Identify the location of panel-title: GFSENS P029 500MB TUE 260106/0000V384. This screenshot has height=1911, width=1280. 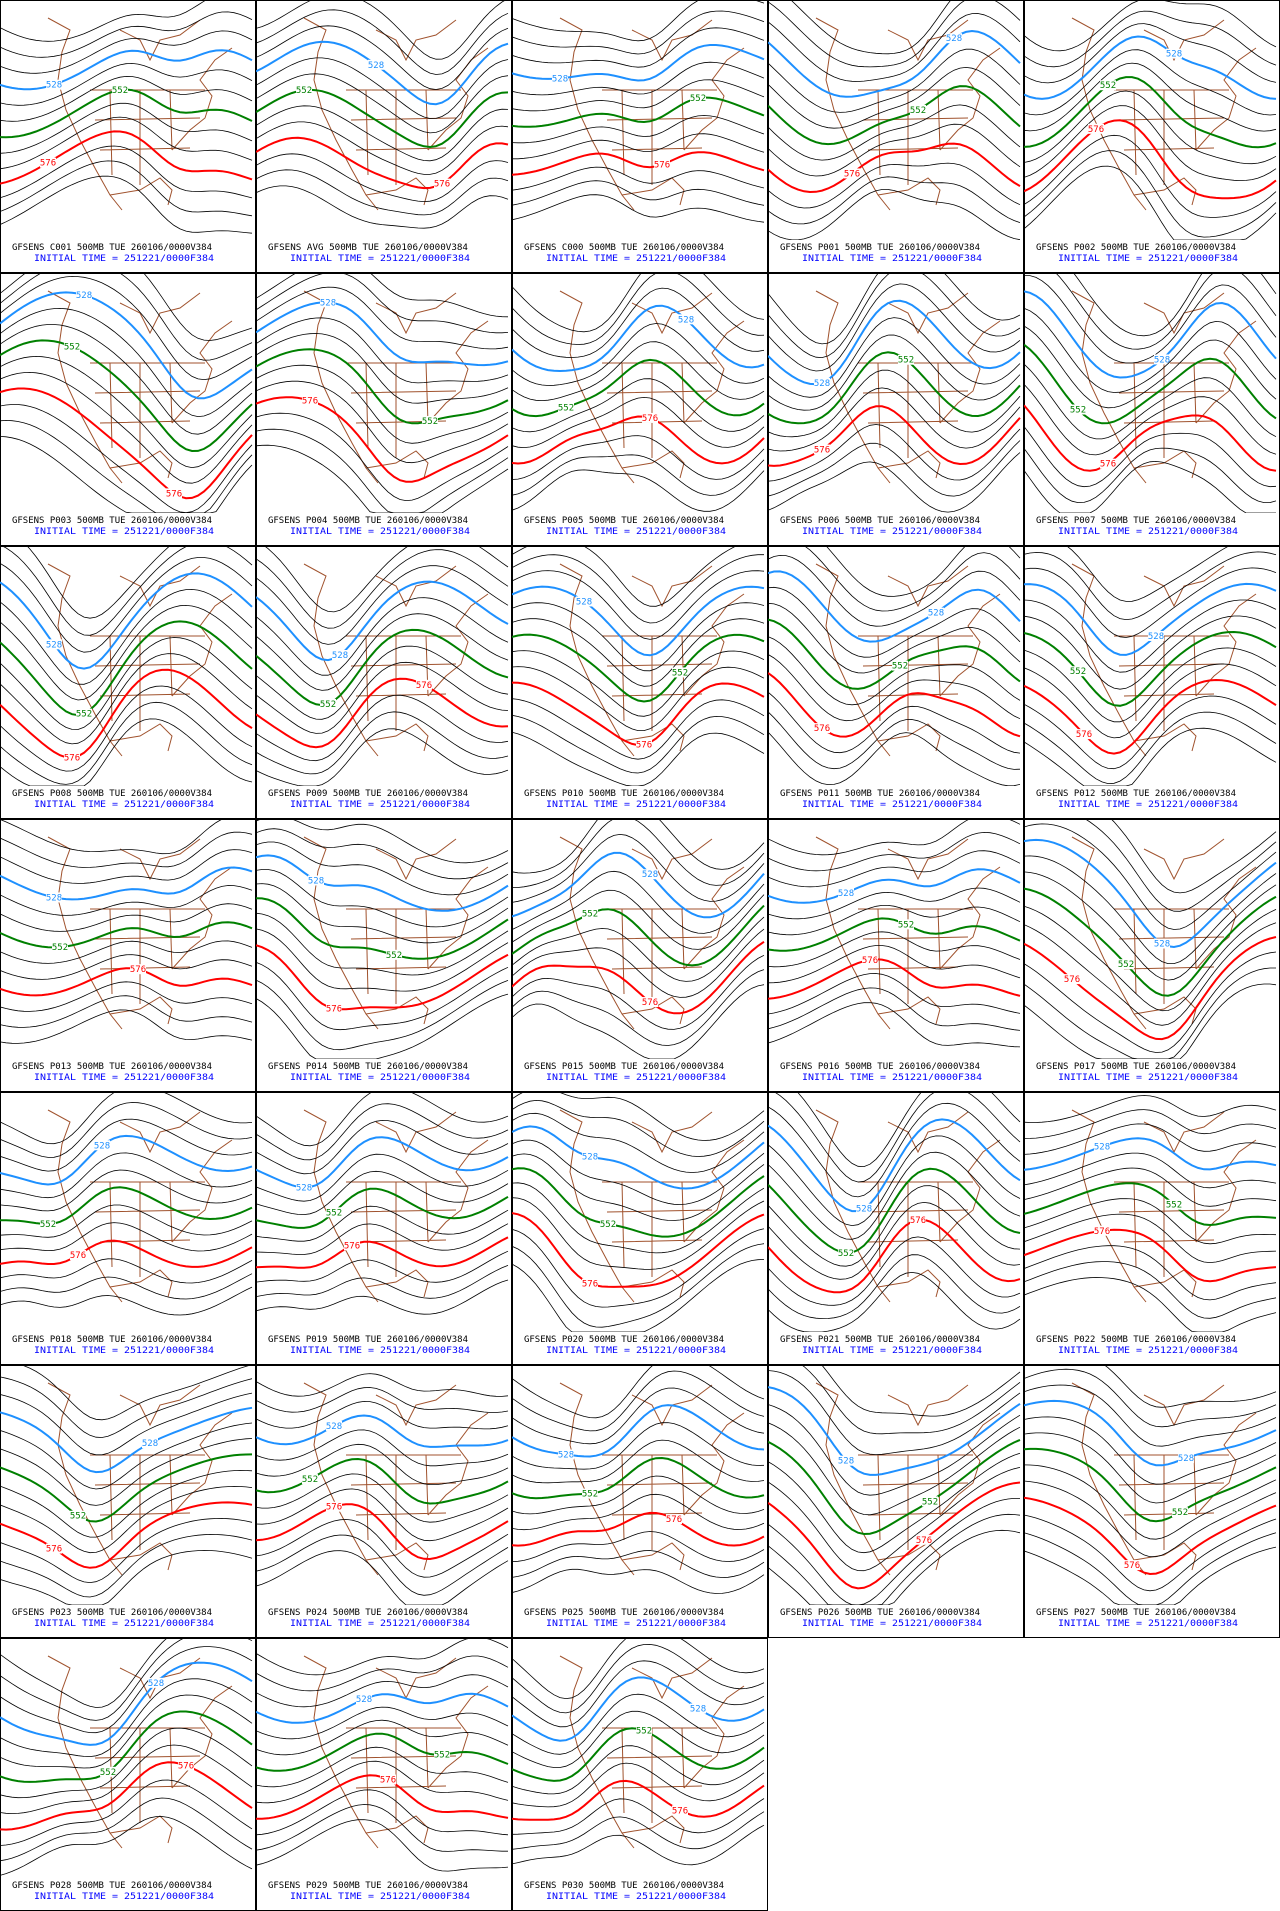
(368, 1886).